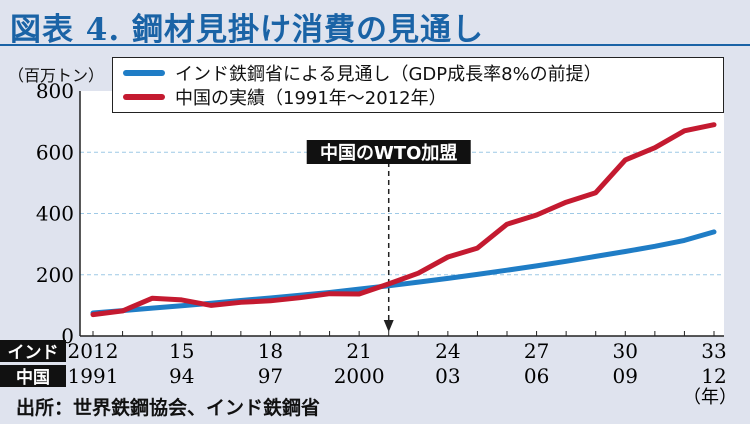 This screenshot has width=750, height=424. I want to click on source-note: 出所：世界鉄鋼協会、インド鉄鋼省, so click(168, 408).